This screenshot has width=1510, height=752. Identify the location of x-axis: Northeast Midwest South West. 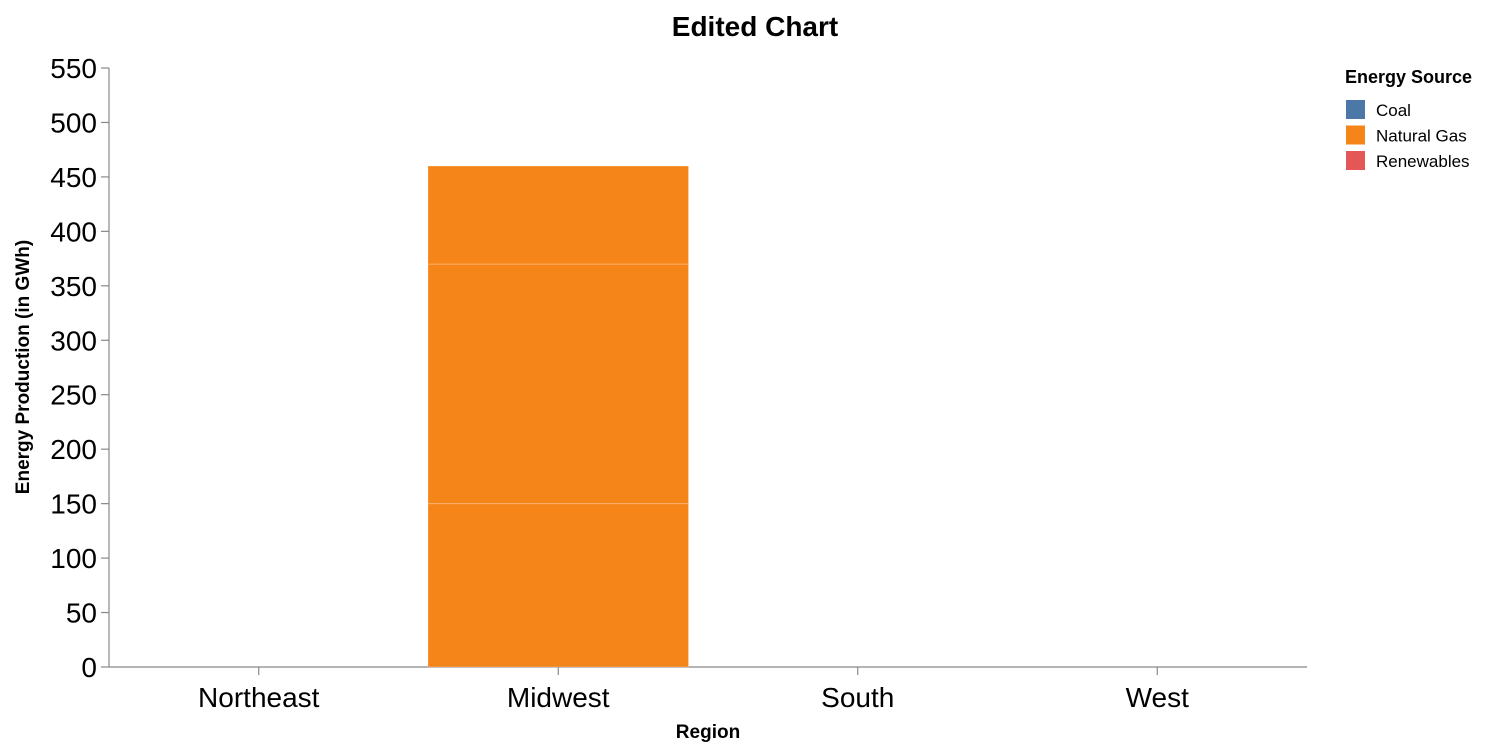
(708, 689).